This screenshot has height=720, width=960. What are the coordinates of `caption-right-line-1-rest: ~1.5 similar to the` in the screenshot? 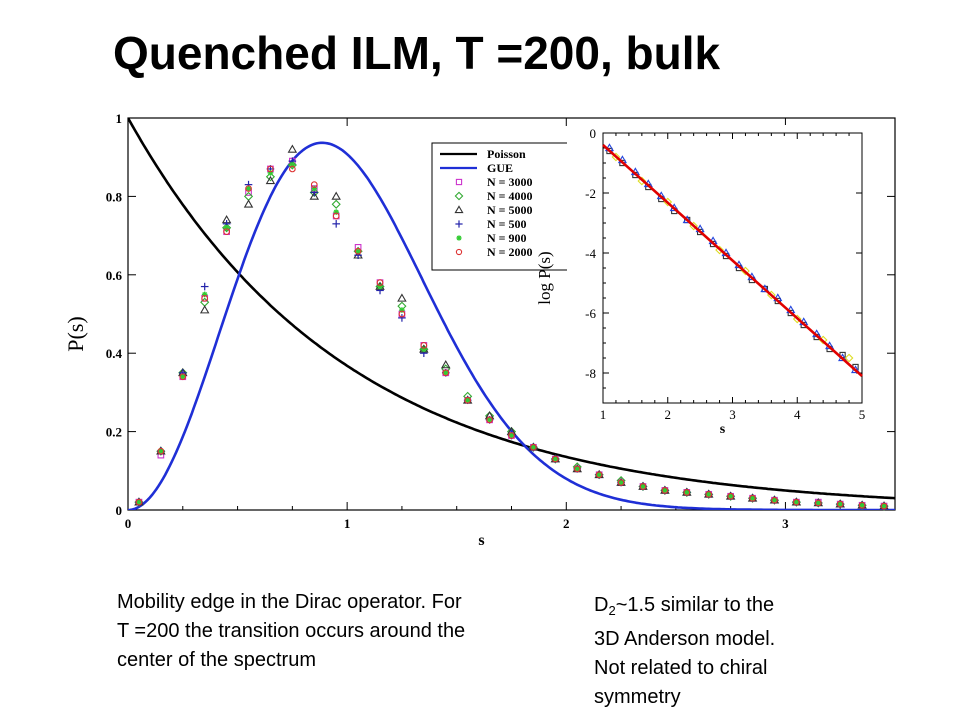 It's located at (695, 605).